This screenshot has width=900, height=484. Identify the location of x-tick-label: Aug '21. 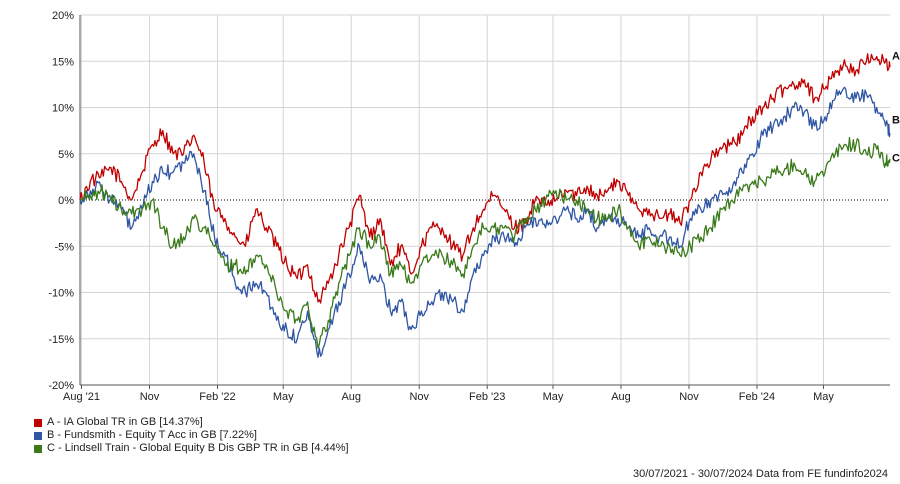
(81, 397).